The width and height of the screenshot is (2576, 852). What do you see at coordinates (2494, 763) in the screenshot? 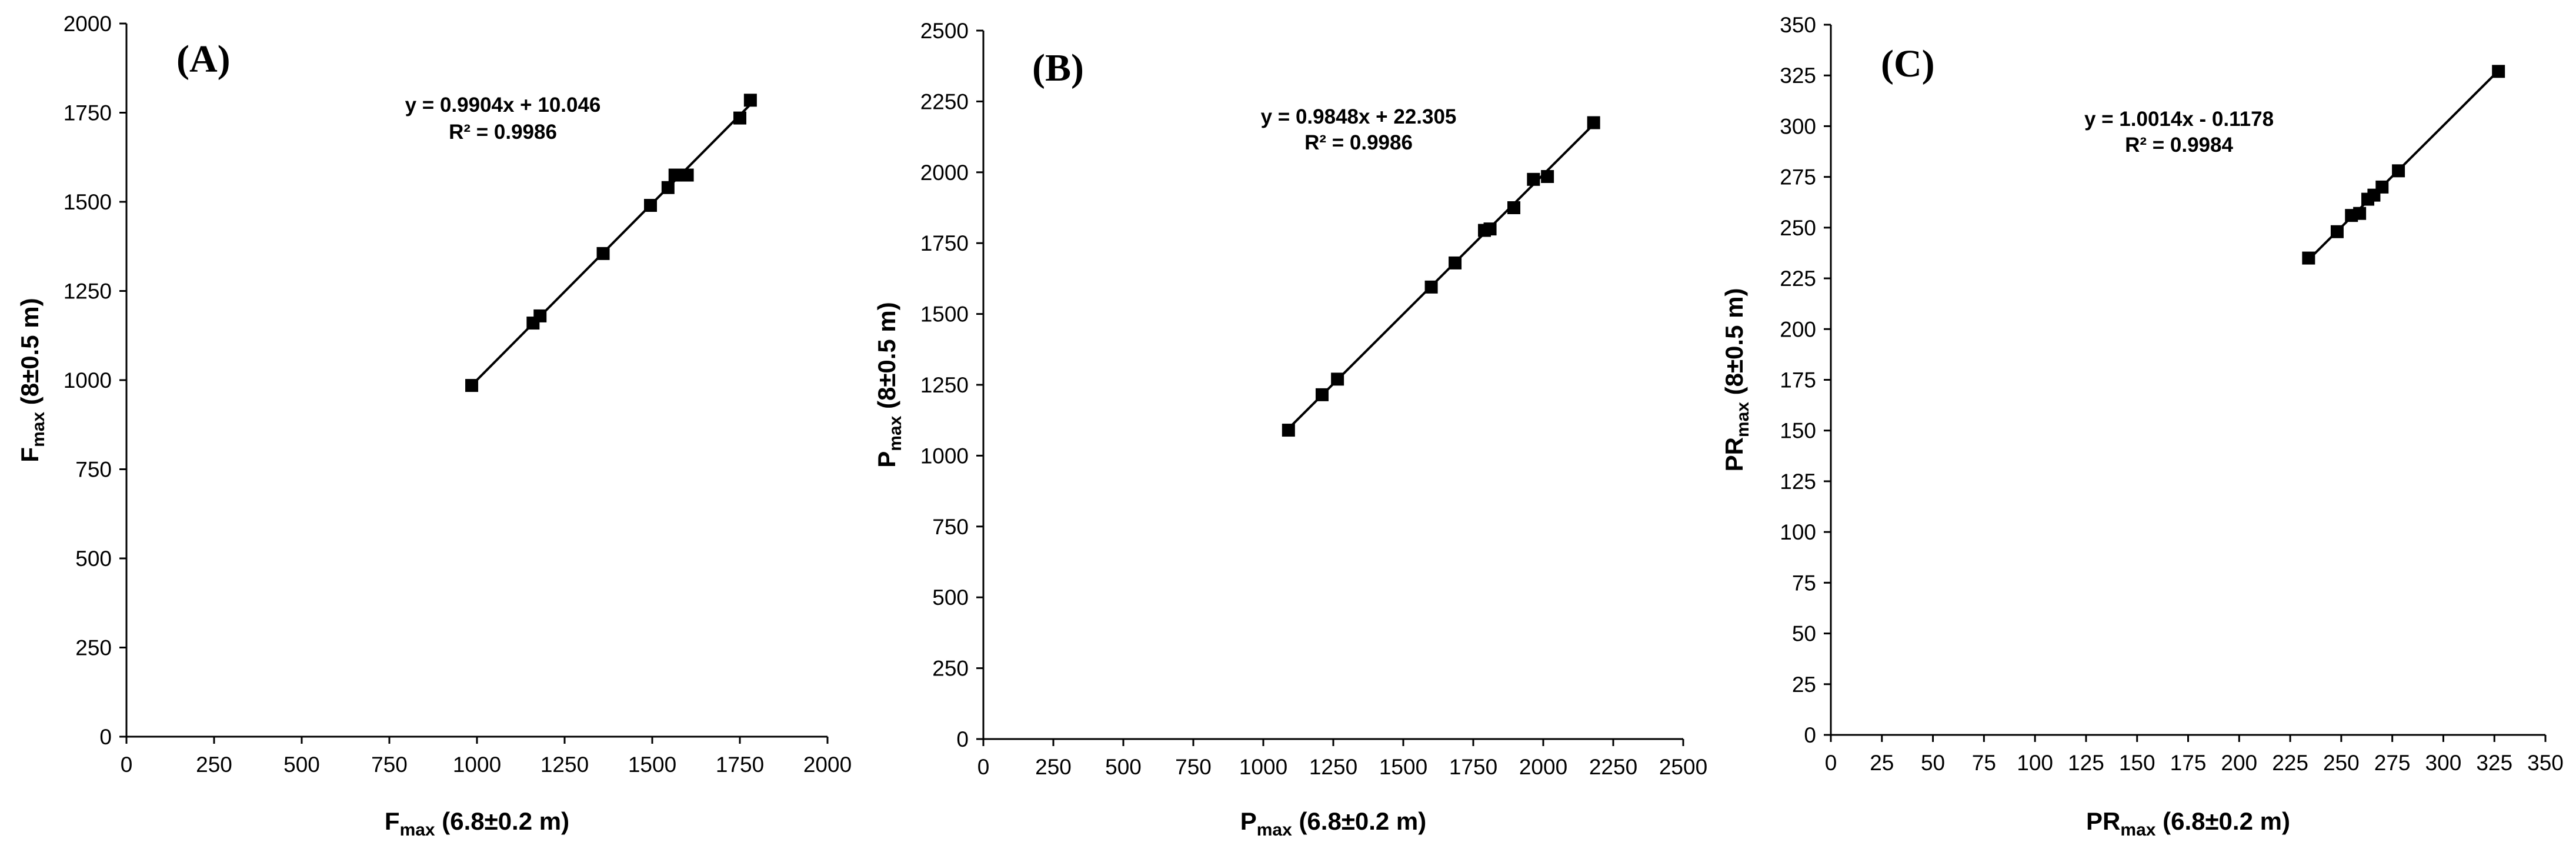
I see `x-tick-label: 325` at bounding box center [2494, 763].